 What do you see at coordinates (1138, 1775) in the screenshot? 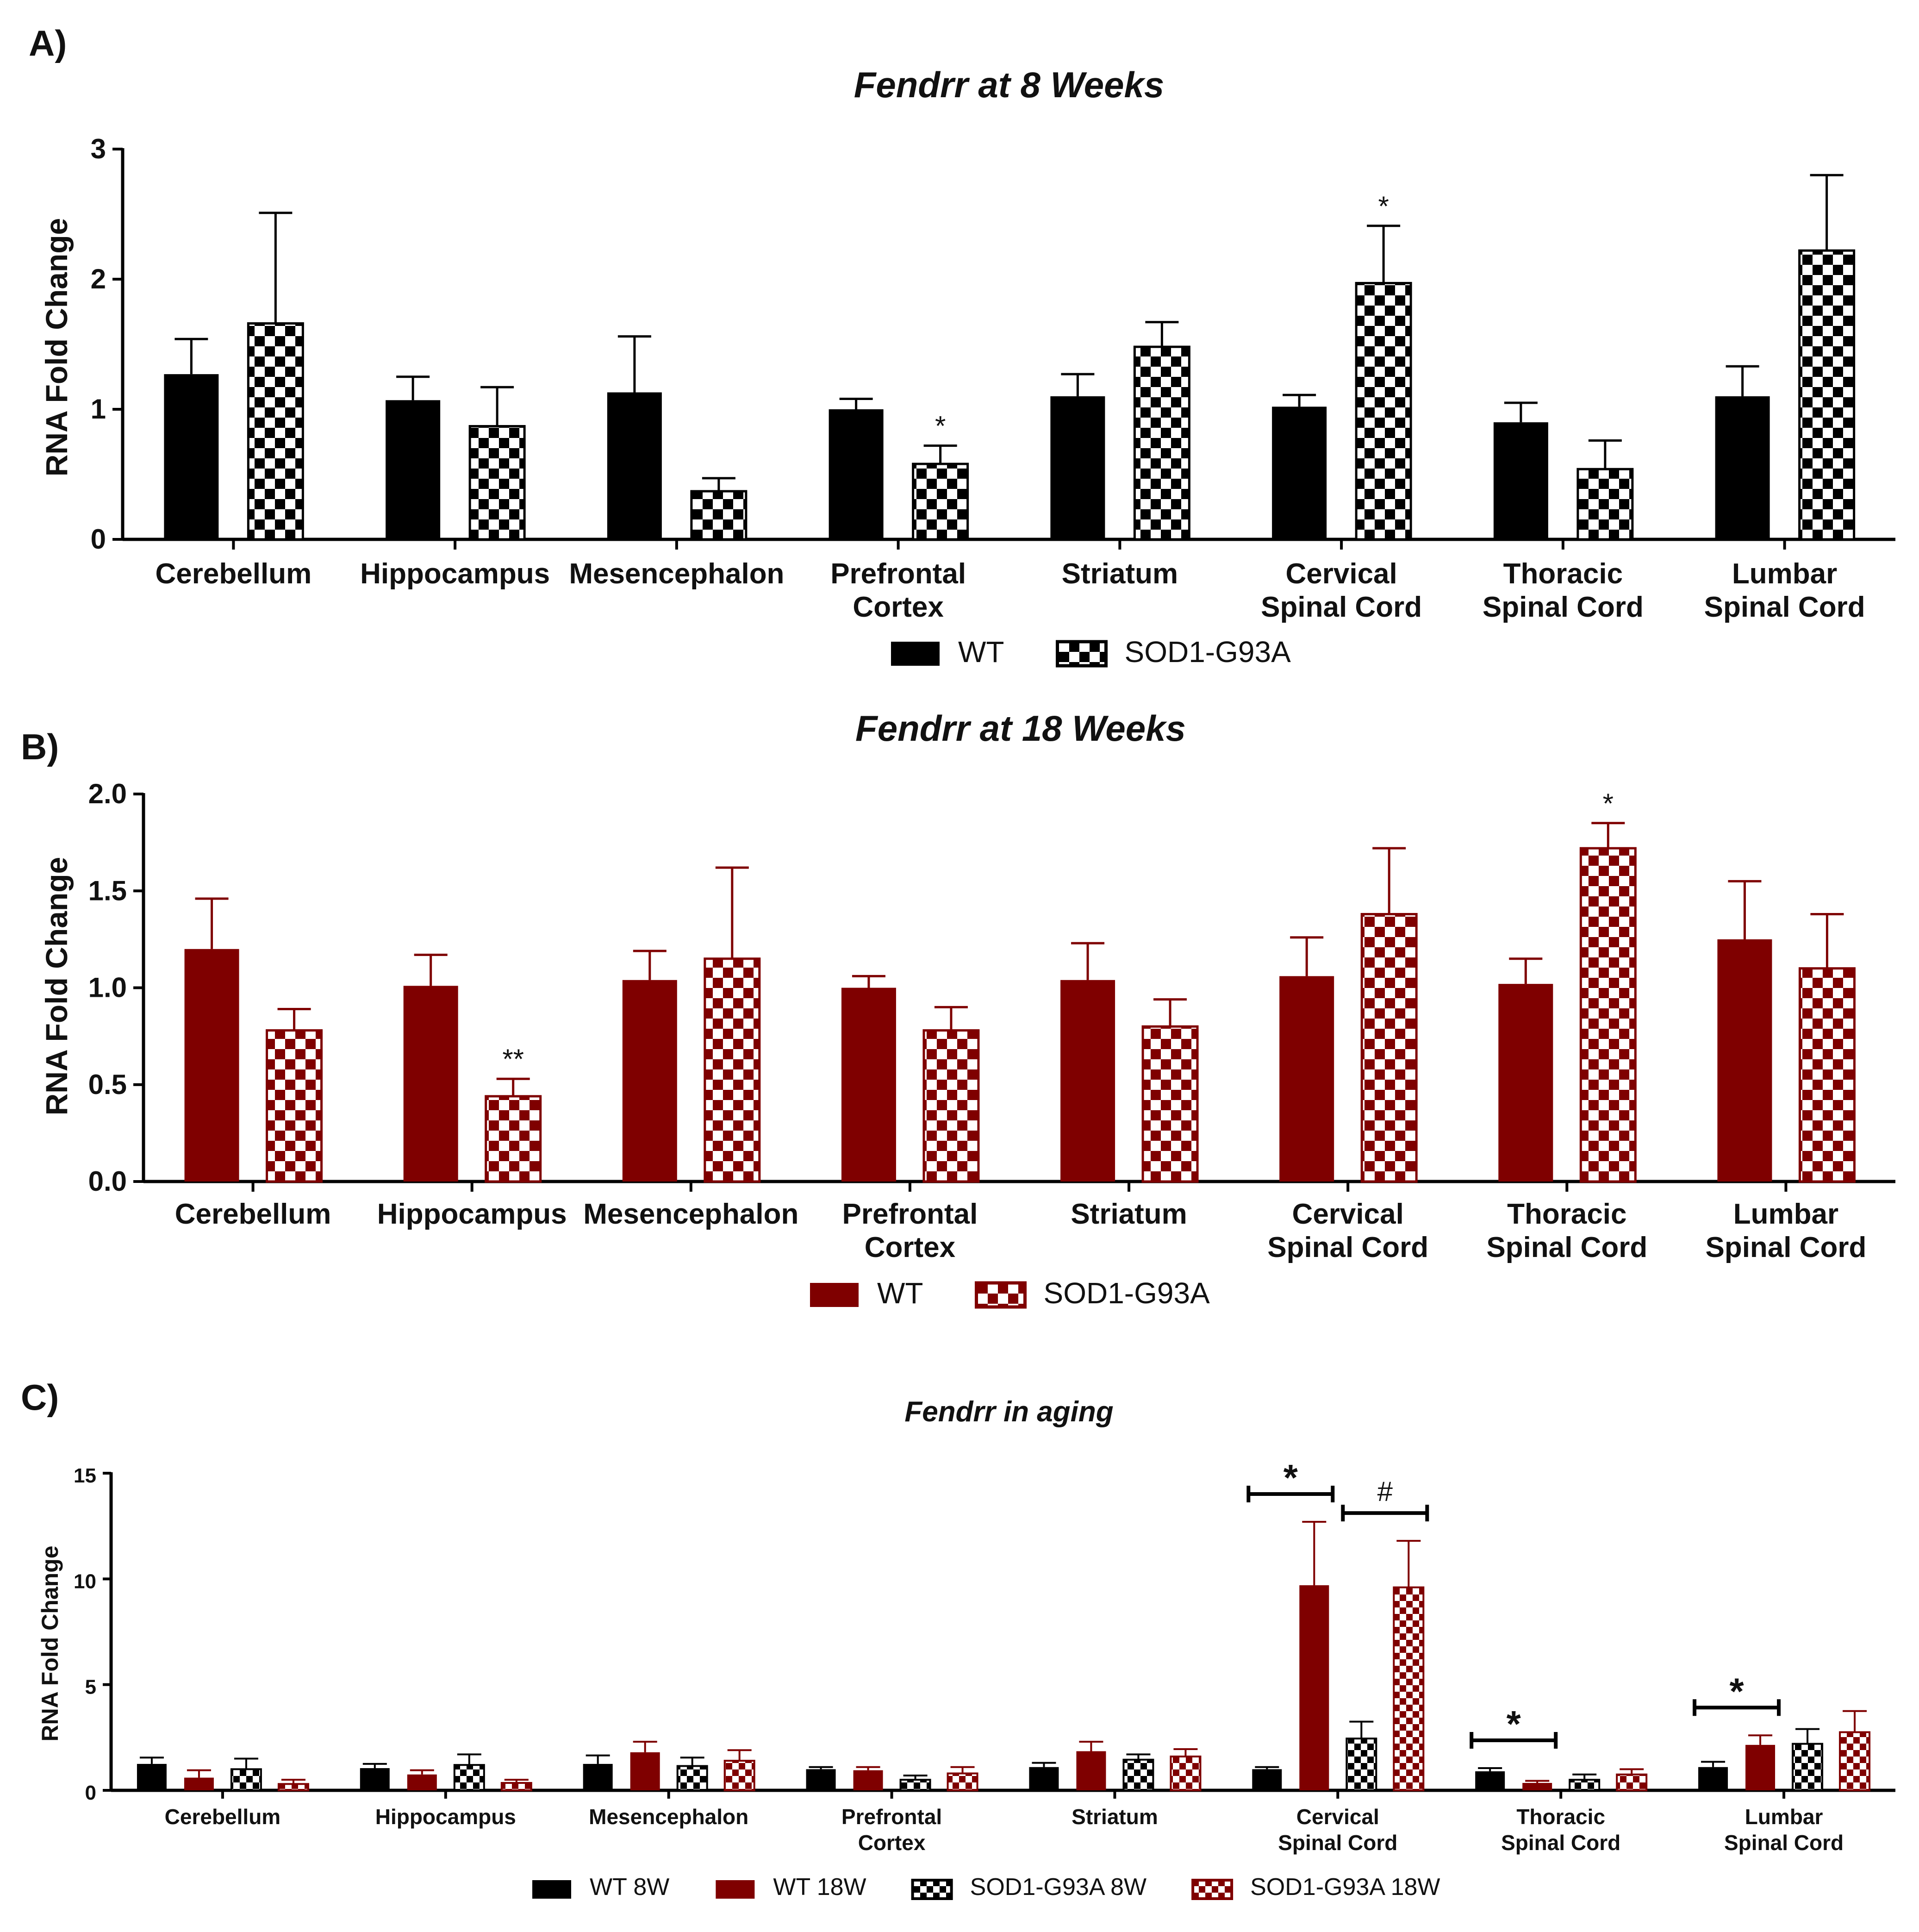
I see `bar-sod1-g93a-8w-striatum` at bounding box center [1138, 1775].